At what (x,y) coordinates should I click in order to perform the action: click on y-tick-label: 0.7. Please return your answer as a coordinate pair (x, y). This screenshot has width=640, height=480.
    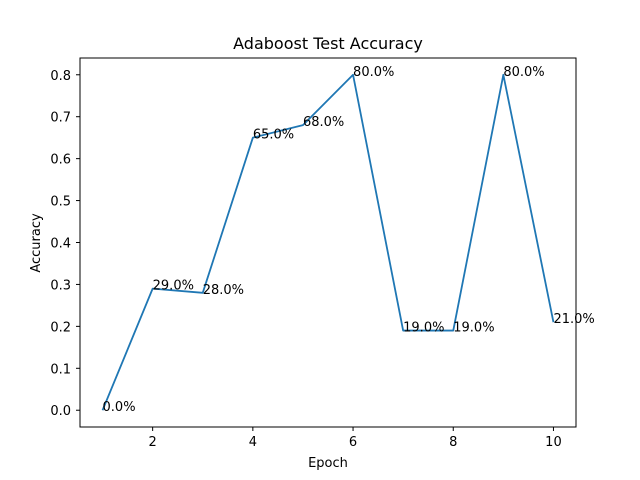
    Looking at the image, I should click on (60, 118).